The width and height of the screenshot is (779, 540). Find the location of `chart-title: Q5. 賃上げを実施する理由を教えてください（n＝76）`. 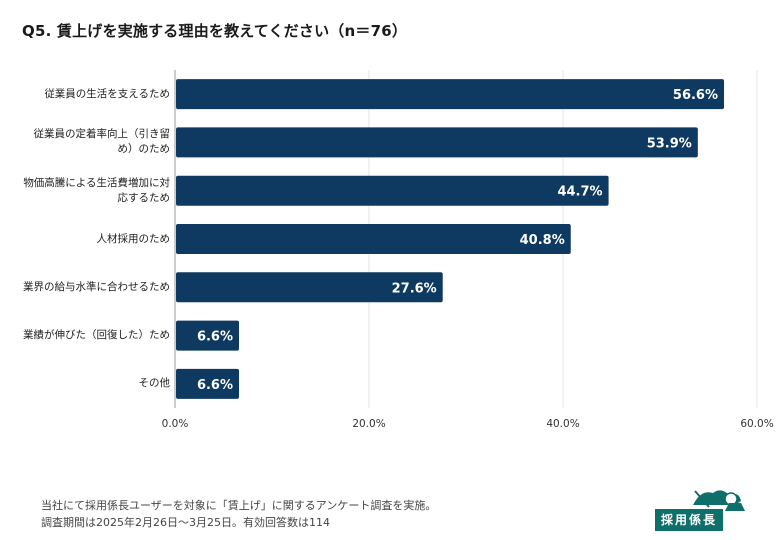

chart-title: Q5. 賃上げを実施する理由を教えてください（n＝76） is located at coordinates (215, 31).